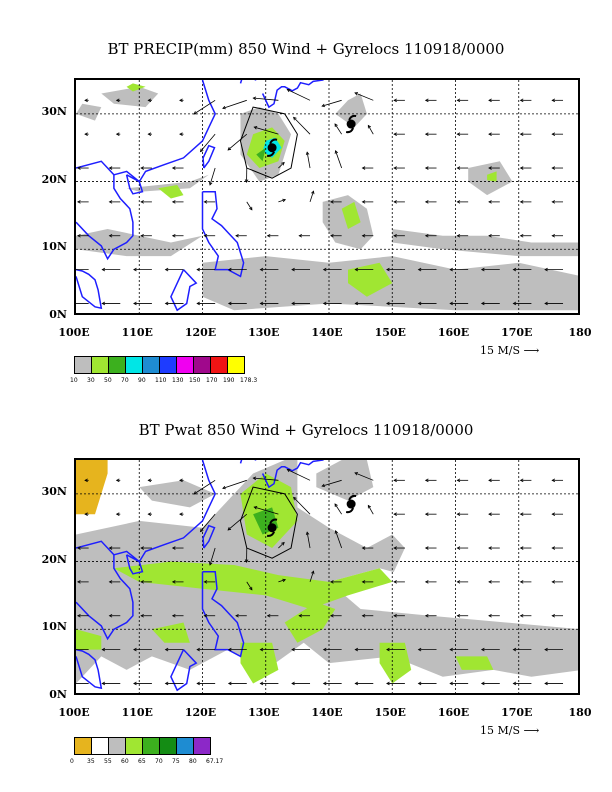 The width and height of the screenshot is (612, 792). I want to click on panel-1-colorbar, so click(159, 366).